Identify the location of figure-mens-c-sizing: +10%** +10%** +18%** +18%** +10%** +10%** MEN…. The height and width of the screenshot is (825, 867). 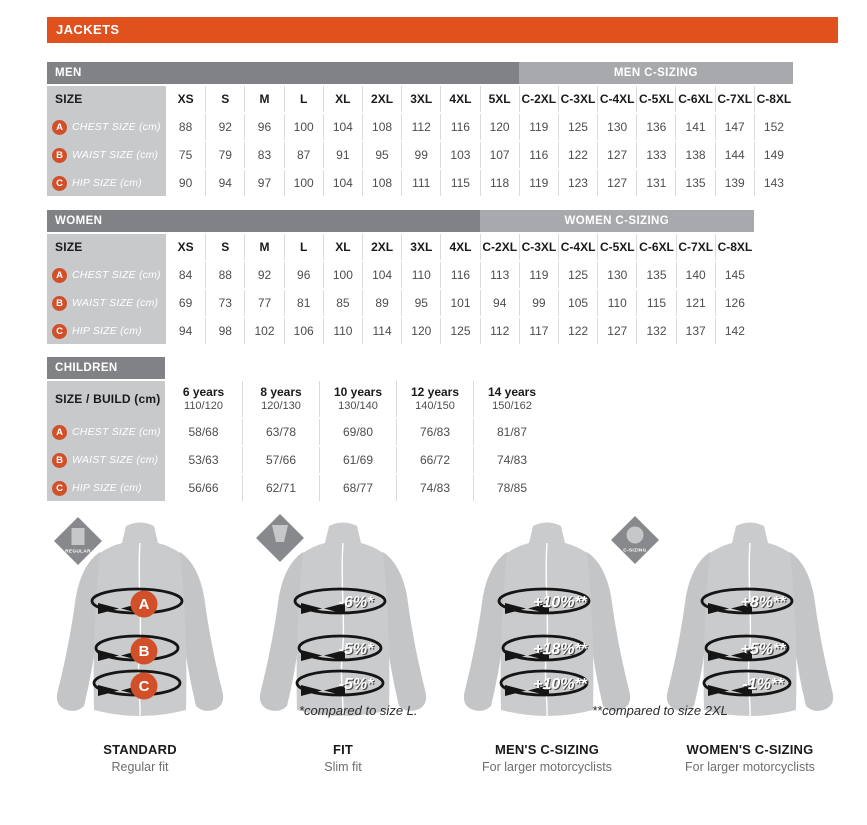
(547, 657).